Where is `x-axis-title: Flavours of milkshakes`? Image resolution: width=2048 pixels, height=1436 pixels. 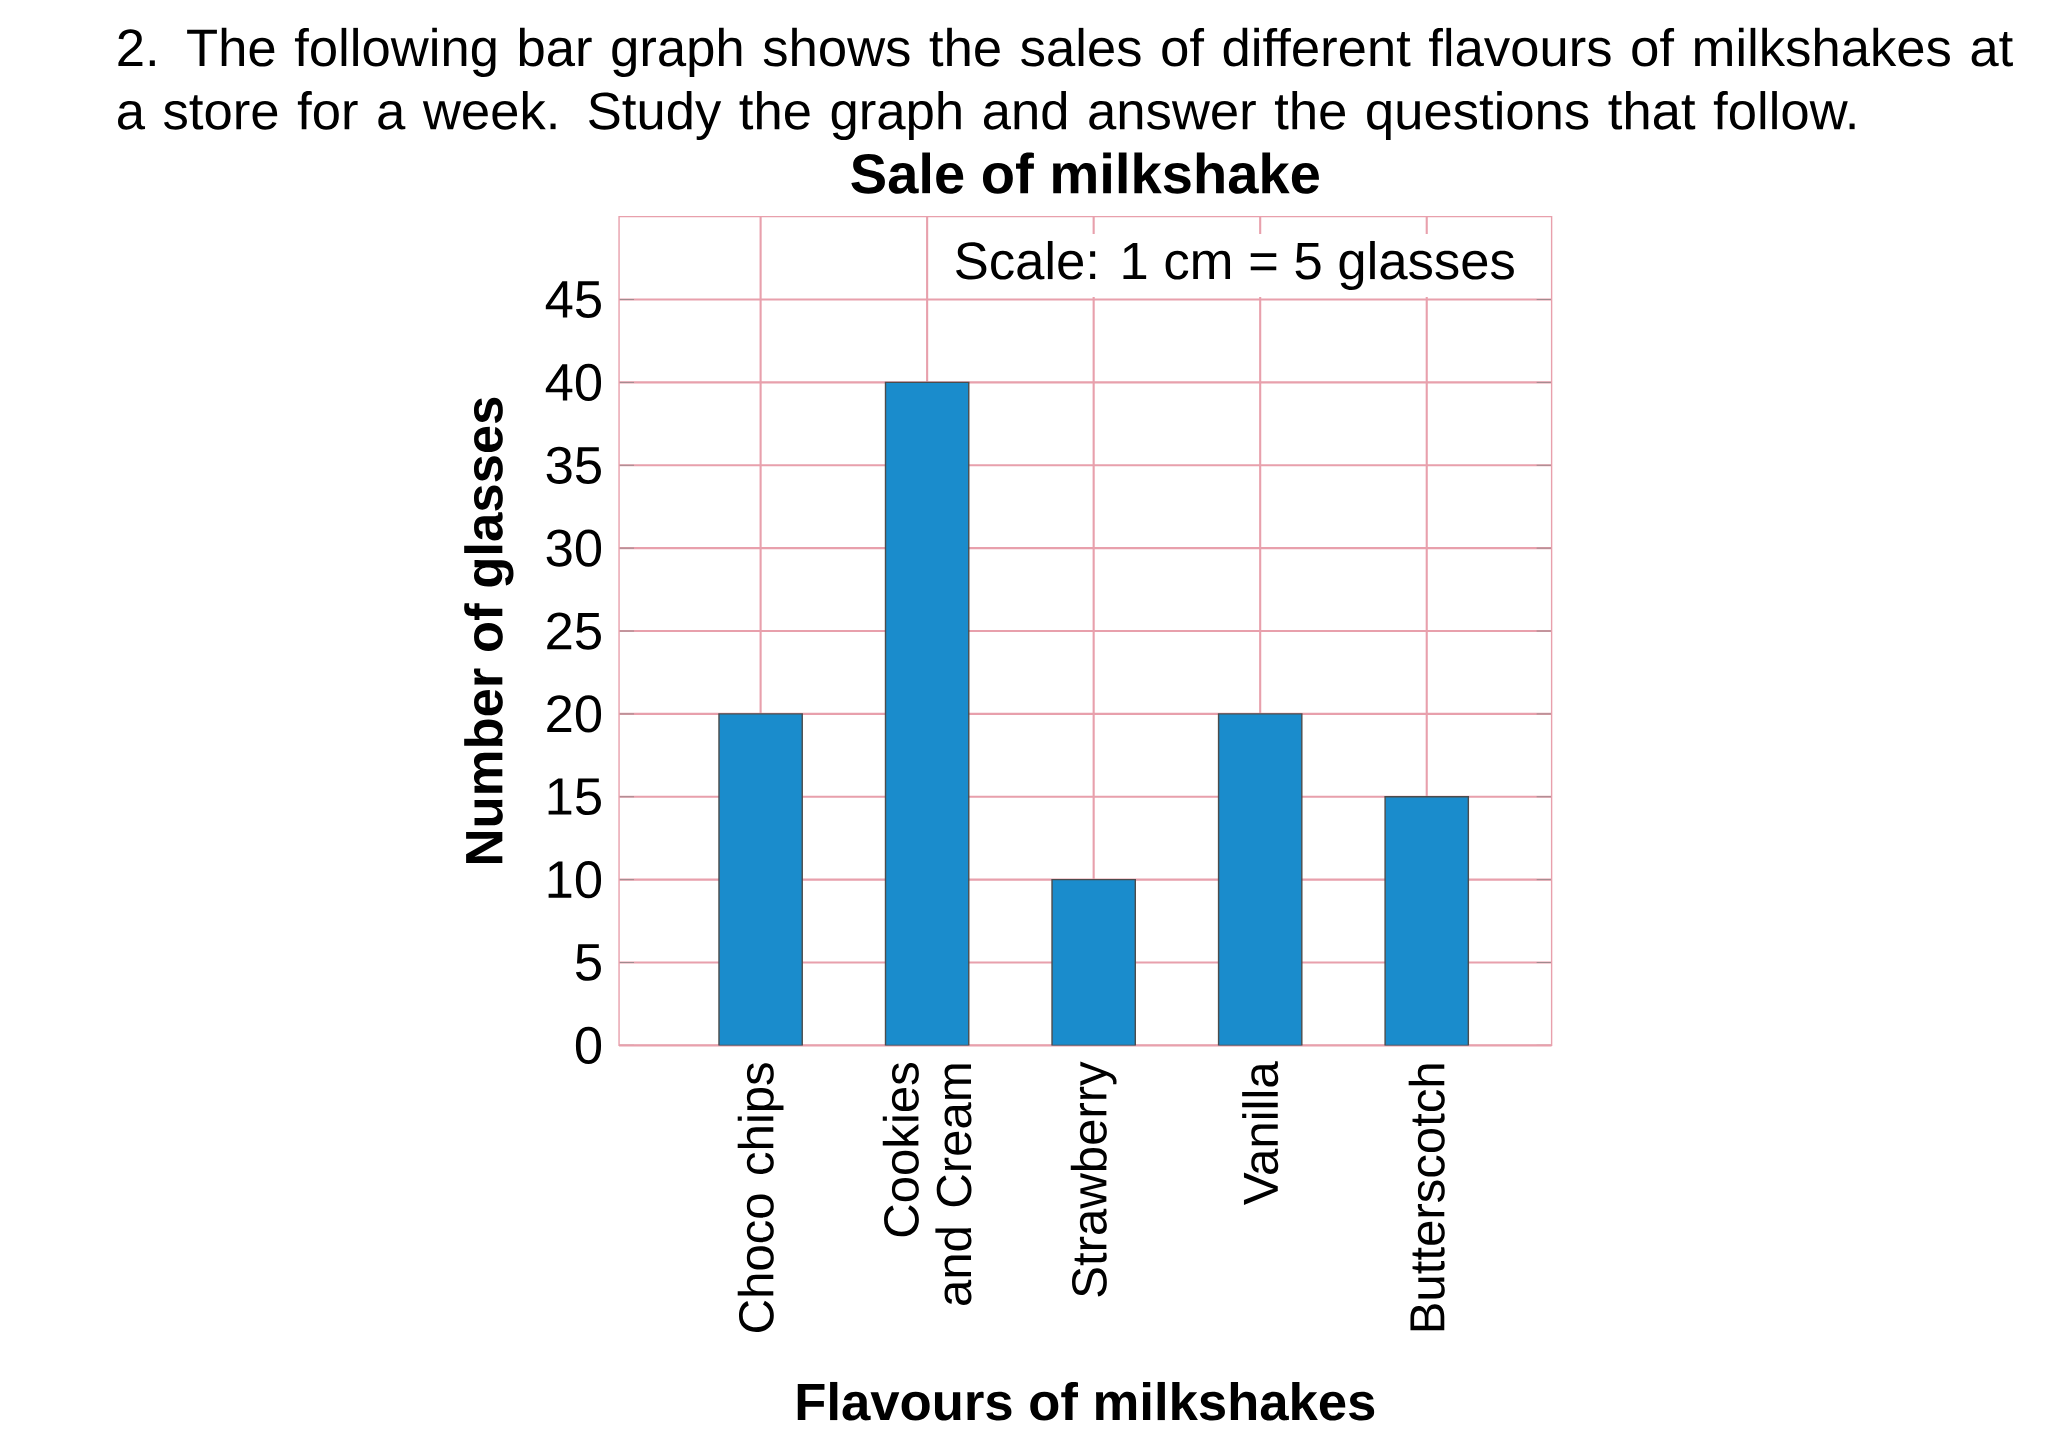 x-axis-title: Flavours of milkshakes is located at coordinates (1086, 1401).